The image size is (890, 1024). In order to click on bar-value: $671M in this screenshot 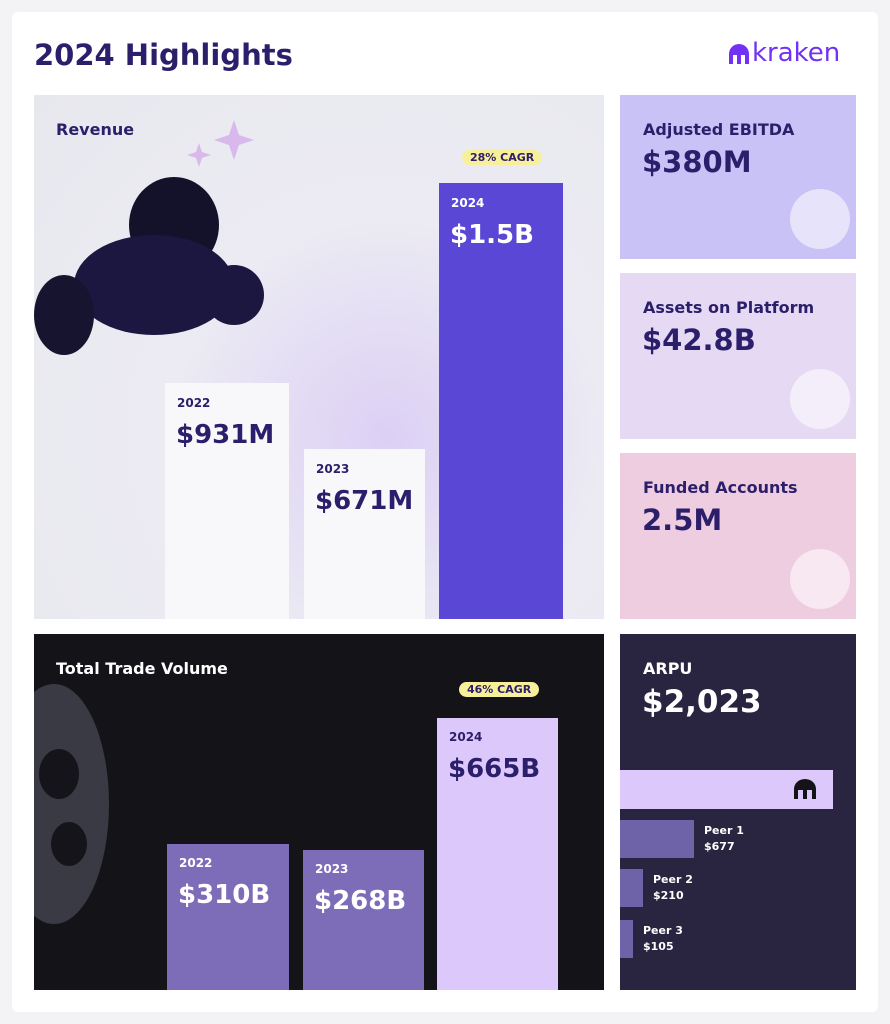, I will do `click(364, 501)`.